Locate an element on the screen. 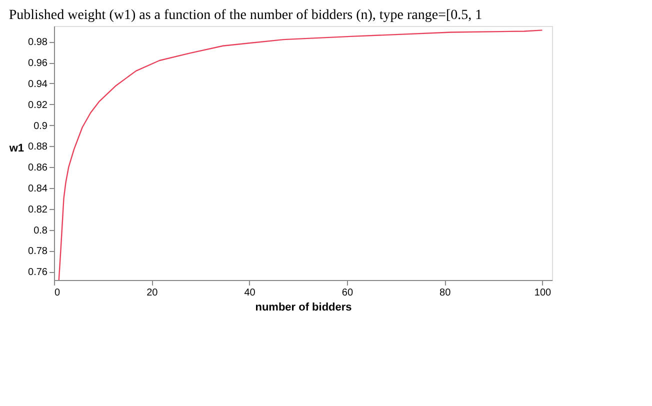  y-tick-label: 0.92 is located at coordinates (38, 105).